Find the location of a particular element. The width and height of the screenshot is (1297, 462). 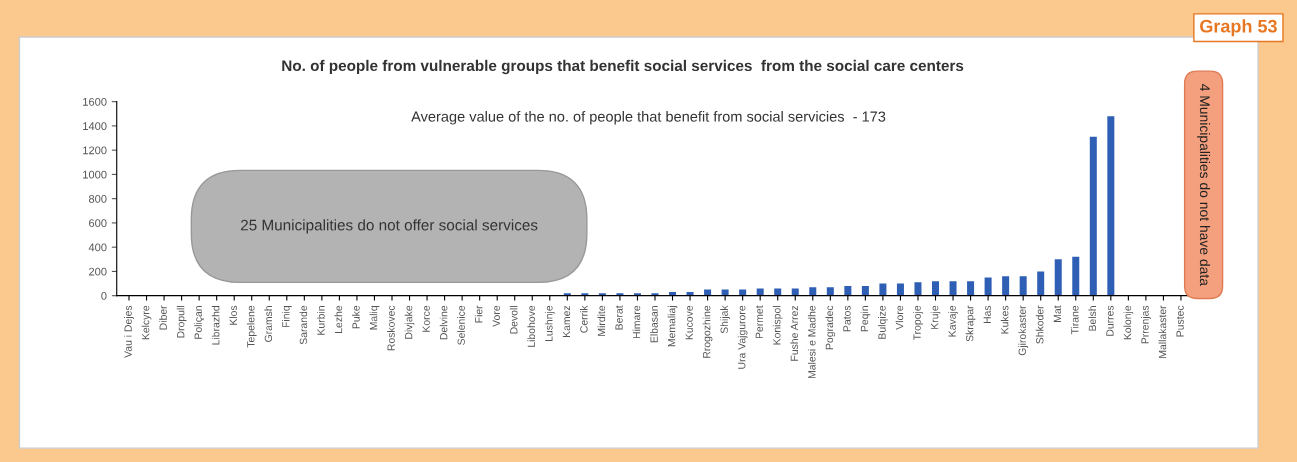

y-tick-label: 1200 is located at coordinates (95, 150).